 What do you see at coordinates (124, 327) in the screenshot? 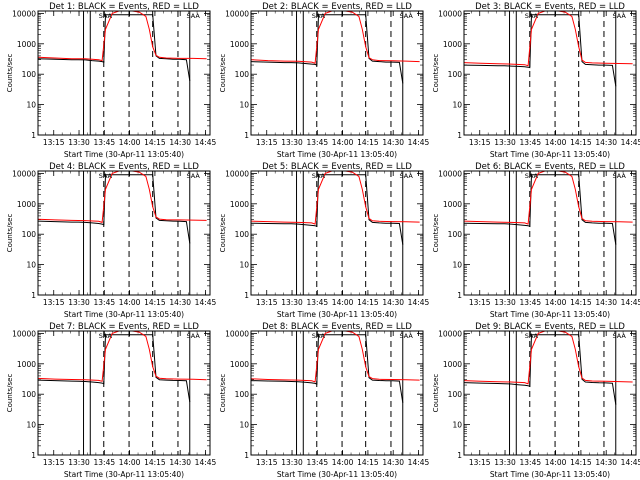
I see `panel-title: Det 7: BLACK = Events, RED = LLD` at bounding box center [124, 327].